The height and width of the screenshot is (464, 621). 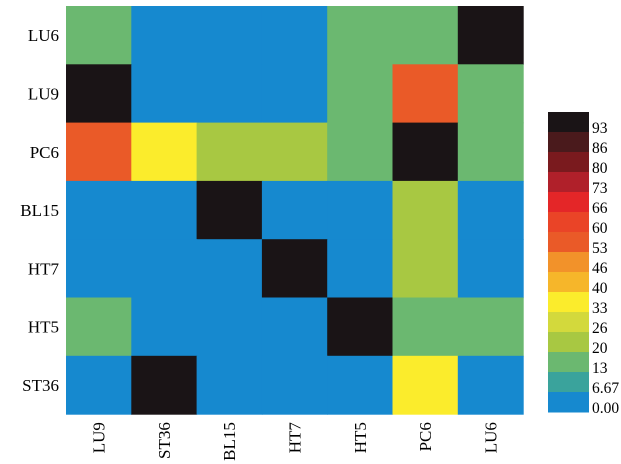 I want to click on heatmap-cell-st36-st36, so click(x=164, y=385).